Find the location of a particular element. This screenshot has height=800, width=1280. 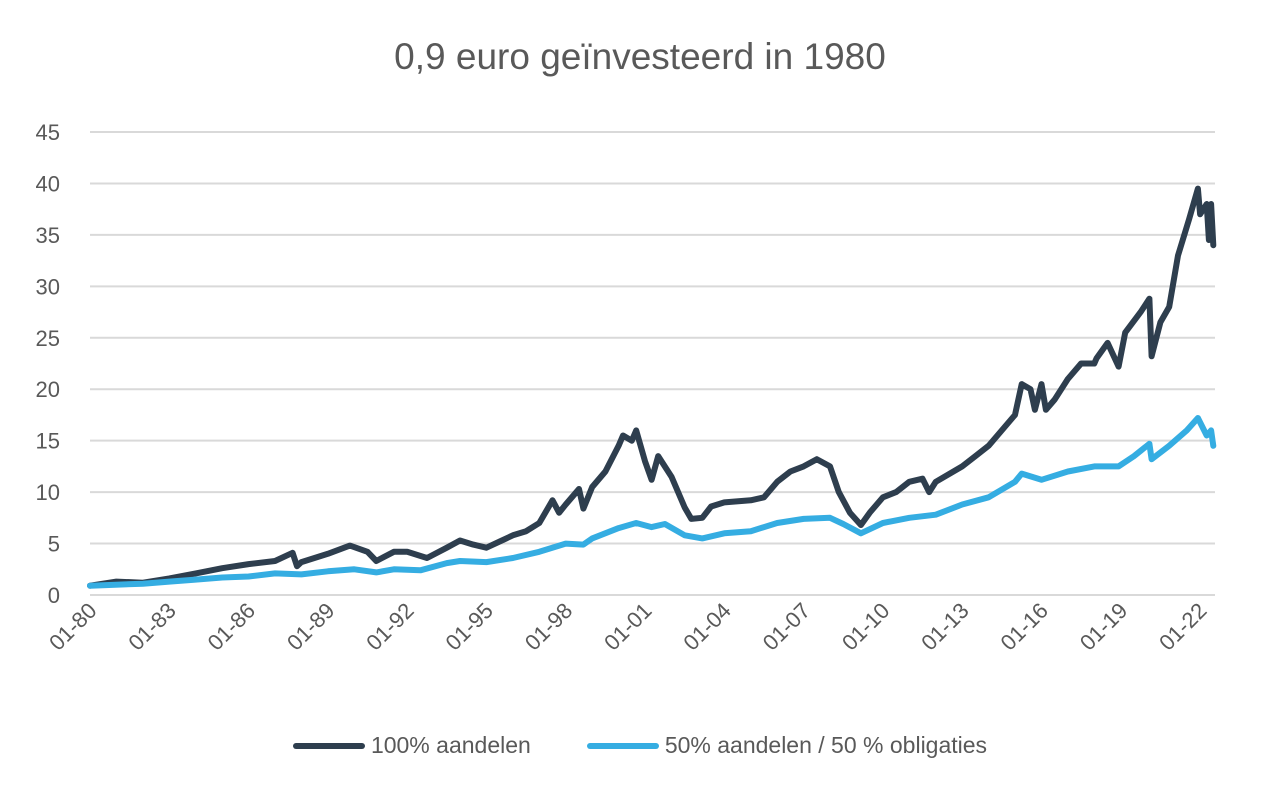

y-tick-label: 0 is located at coordinates (54, 595).